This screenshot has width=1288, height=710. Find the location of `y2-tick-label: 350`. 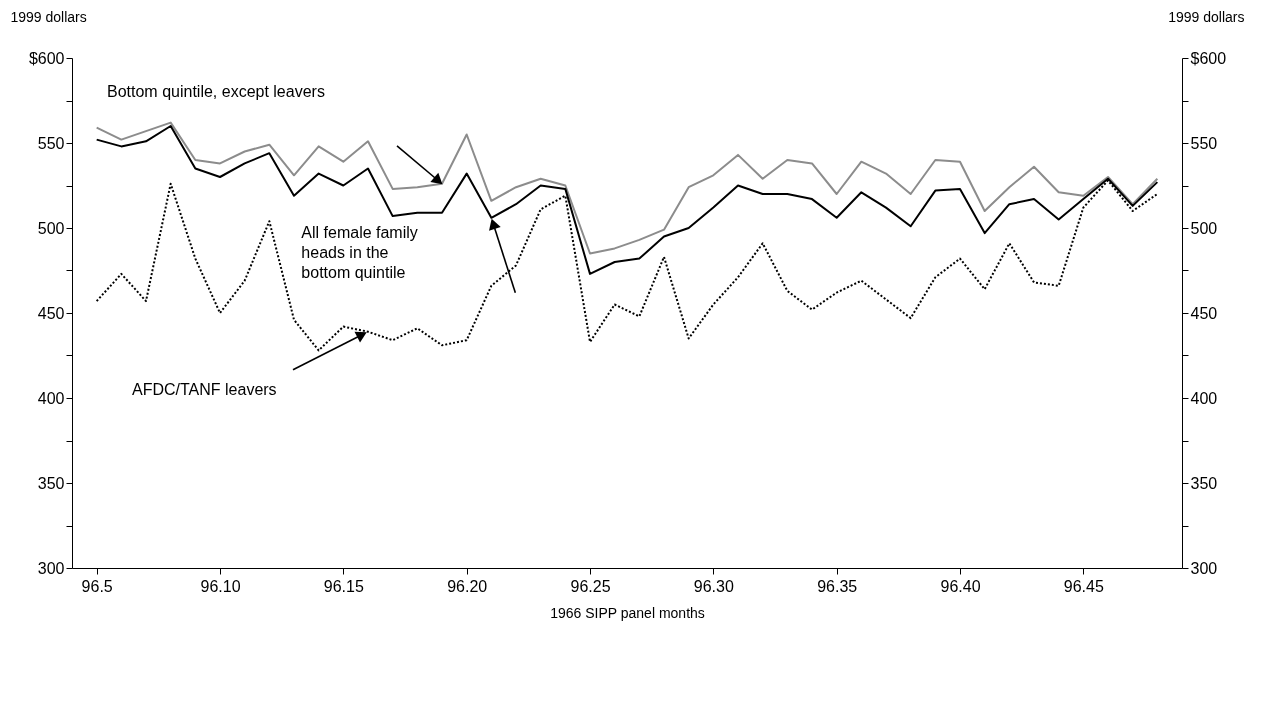

y2-tick-label: 350 is located at coordinates (1204, 483).